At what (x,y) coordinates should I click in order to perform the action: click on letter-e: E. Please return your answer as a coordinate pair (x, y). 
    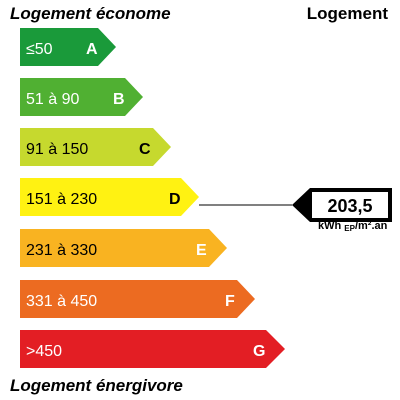
    Looking at the image, I should click on (201, 250).